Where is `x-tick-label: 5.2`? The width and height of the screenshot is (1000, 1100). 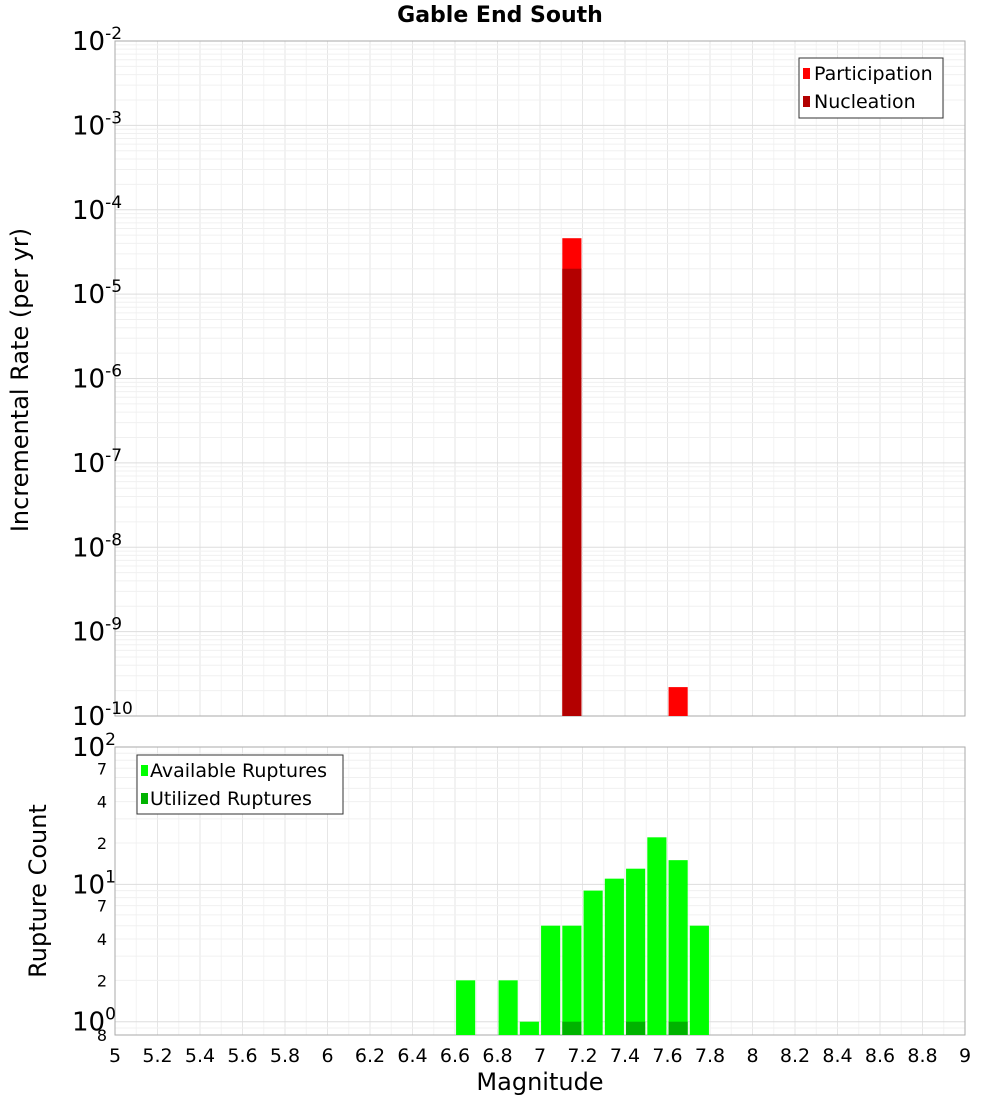 x-tick-label: 5.2 is located at coordinates (157, 1056).